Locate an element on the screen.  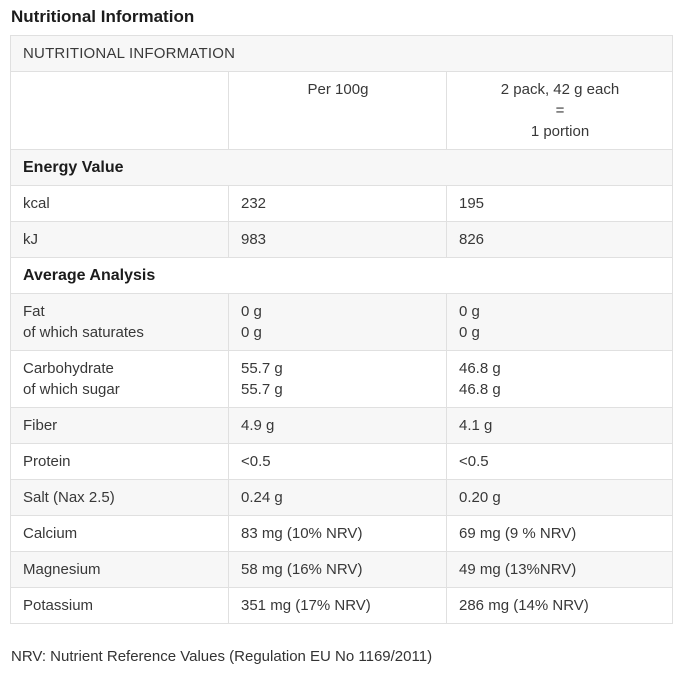
per-100g-value-cell: 4.9 g is located at coordinates (337, 425).